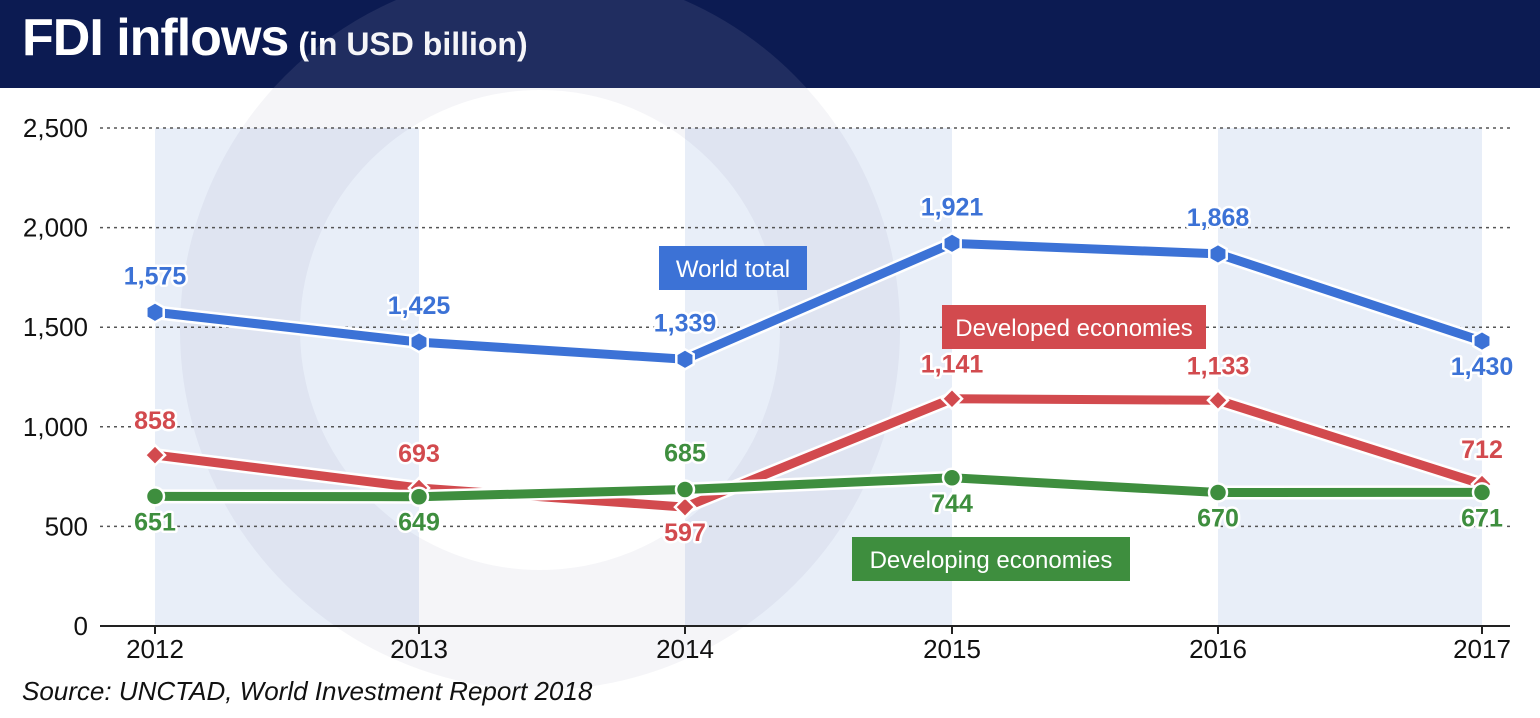  I want to click on data-label: 1,339, so click(685, 323).